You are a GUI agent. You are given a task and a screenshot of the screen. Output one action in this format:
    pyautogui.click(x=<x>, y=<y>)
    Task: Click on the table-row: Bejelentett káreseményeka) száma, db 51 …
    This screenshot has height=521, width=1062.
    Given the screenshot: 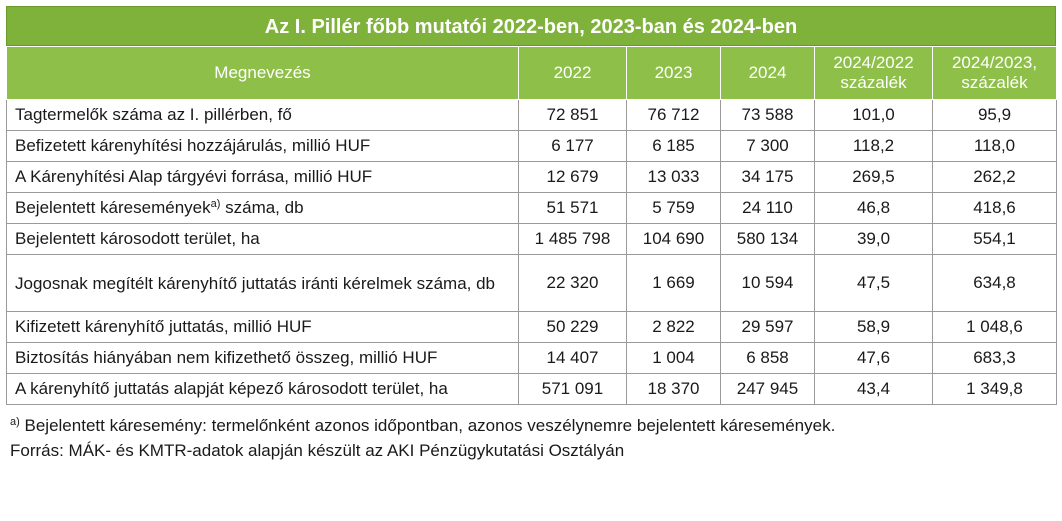 What is the action you would take?
    pyautogui.click(x=531, y=208)
    